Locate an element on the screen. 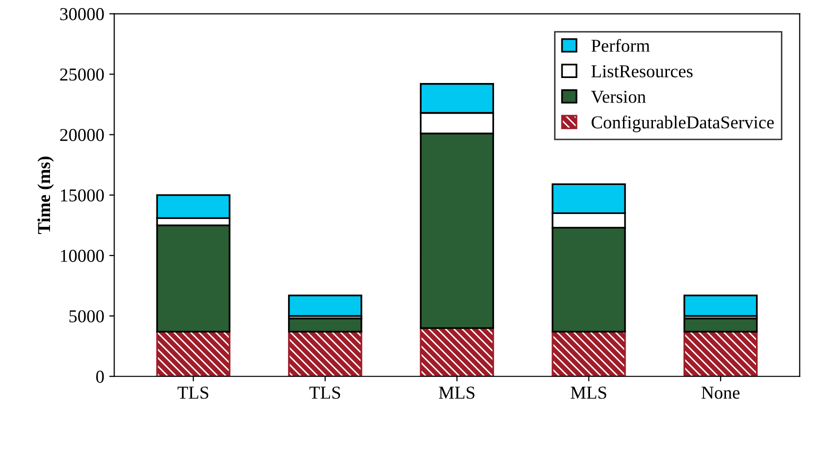  legend-label: ConfigurableDataService is located at coordinates (683, 124).